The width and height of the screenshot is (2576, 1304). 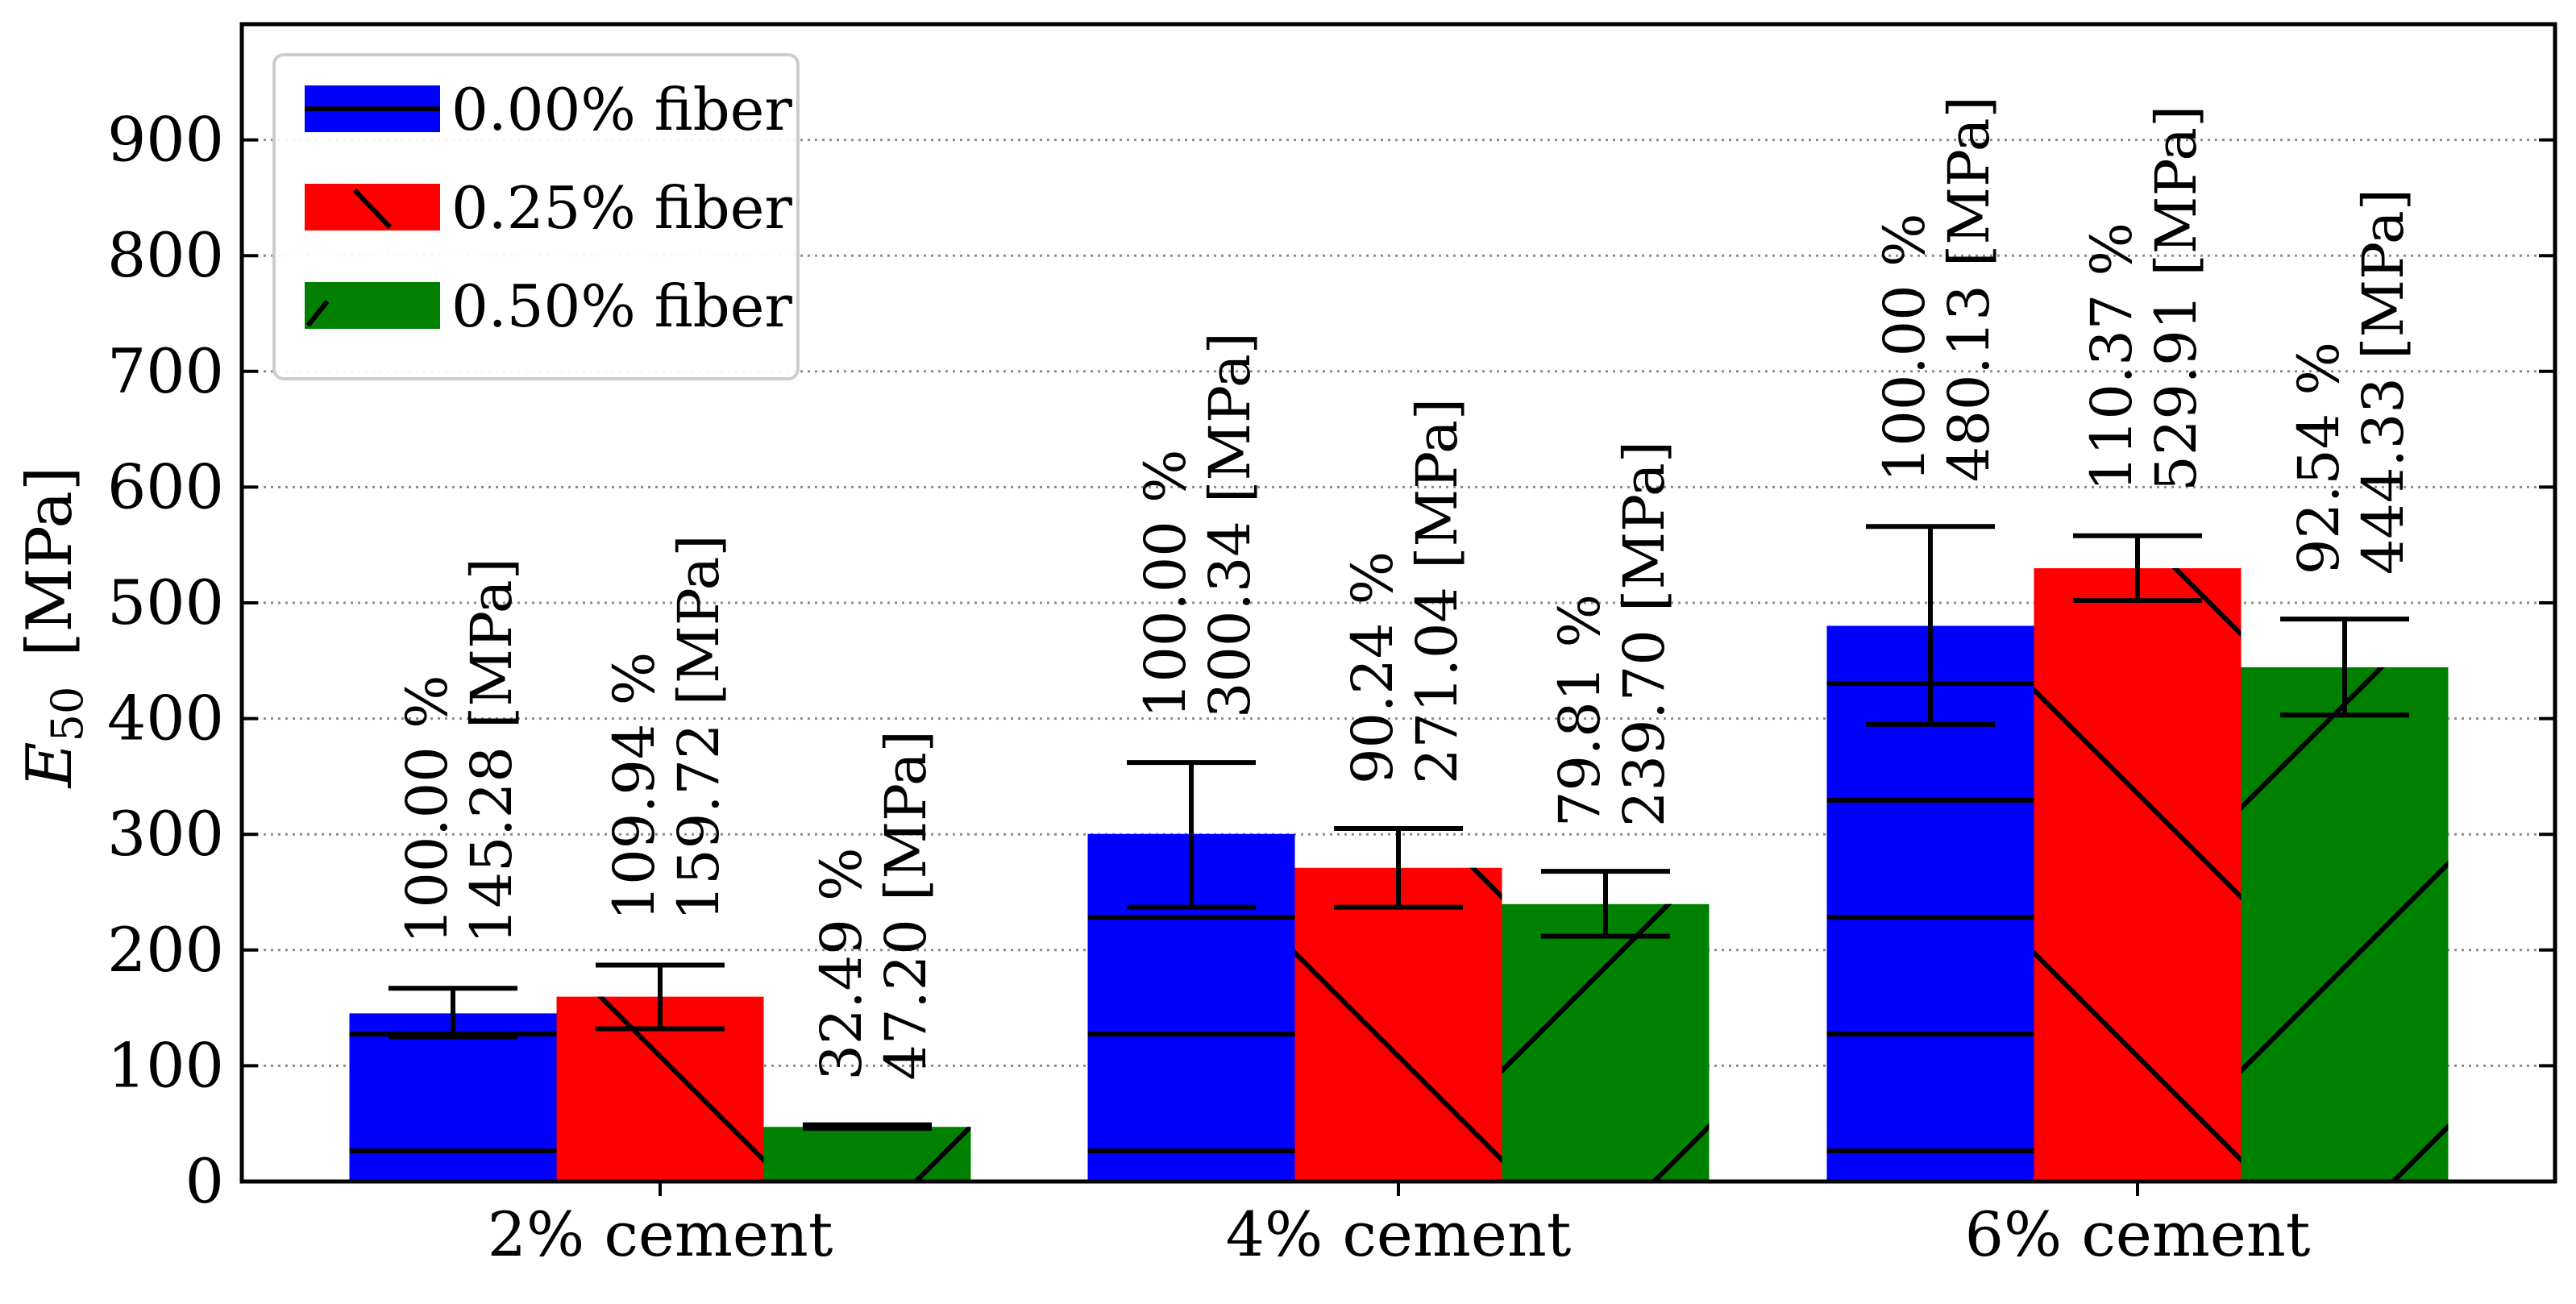 What do you see at coordinates (50, 572) in the screenshot?
I see `y-axis-label-unit: [MPa]` at bounding box center [50, 572].